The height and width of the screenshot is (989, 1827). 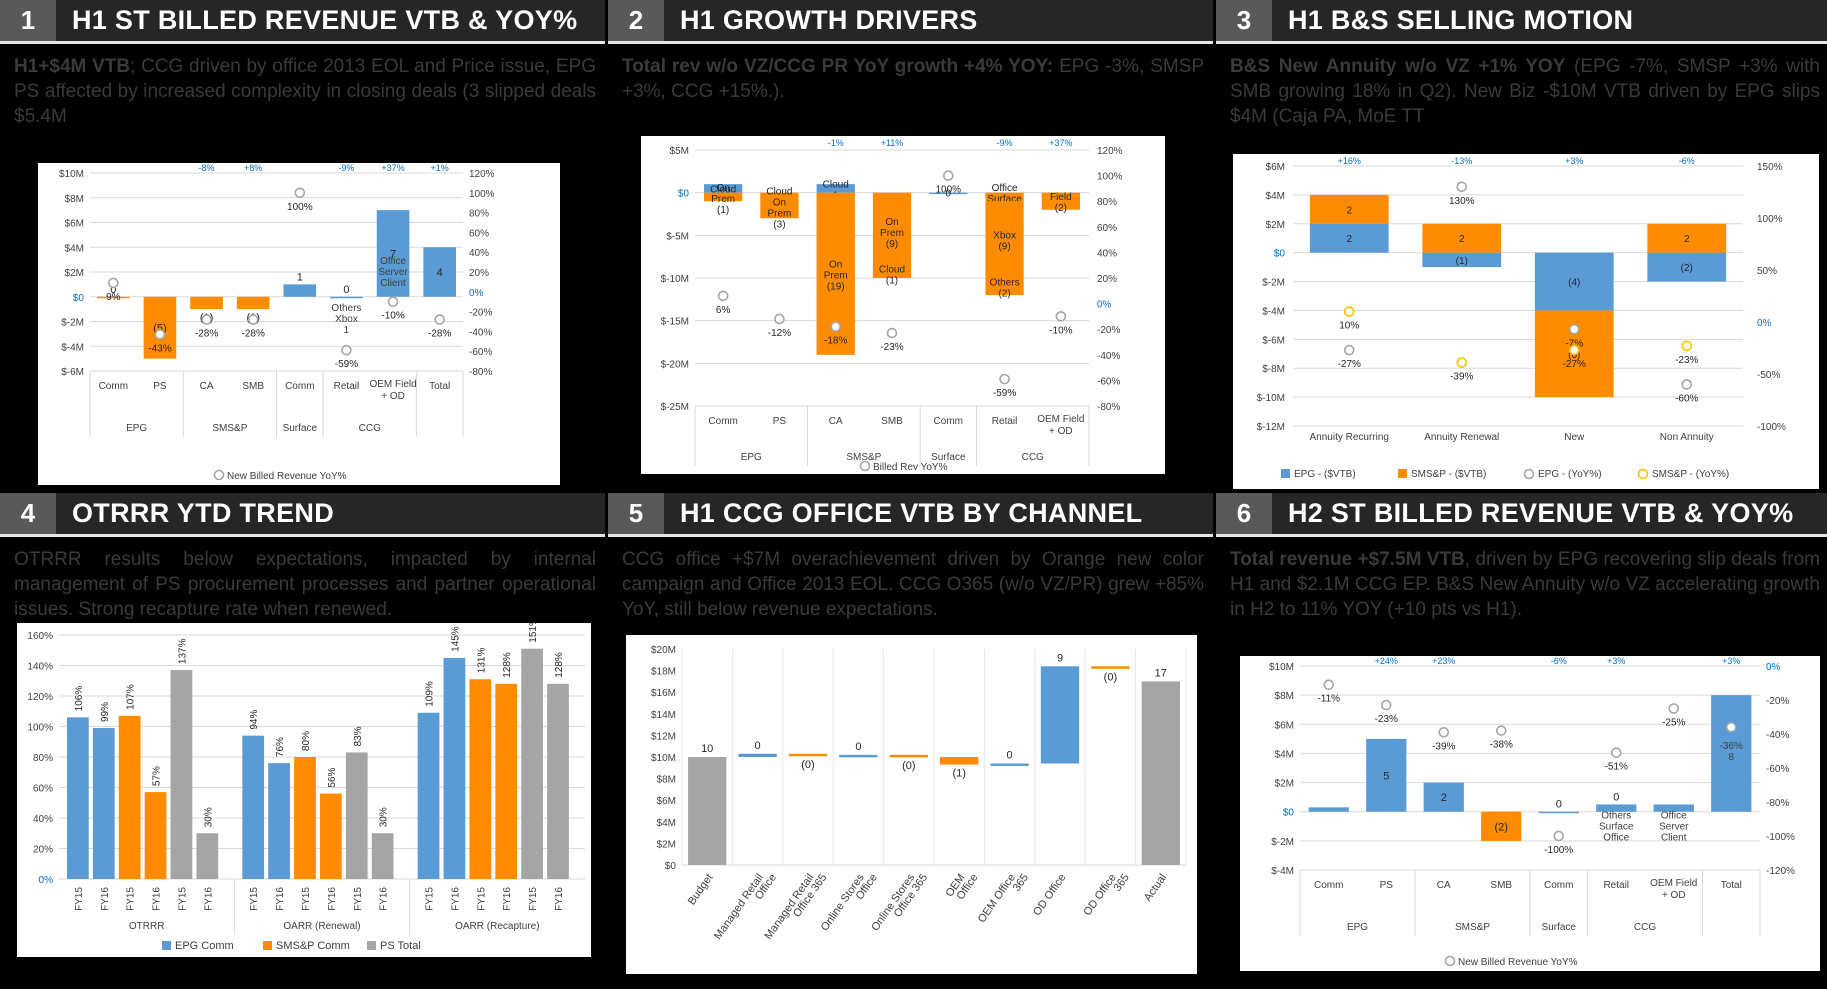 I want to click on category-label: Annuity Recurring, so click(x=1349, y=437).